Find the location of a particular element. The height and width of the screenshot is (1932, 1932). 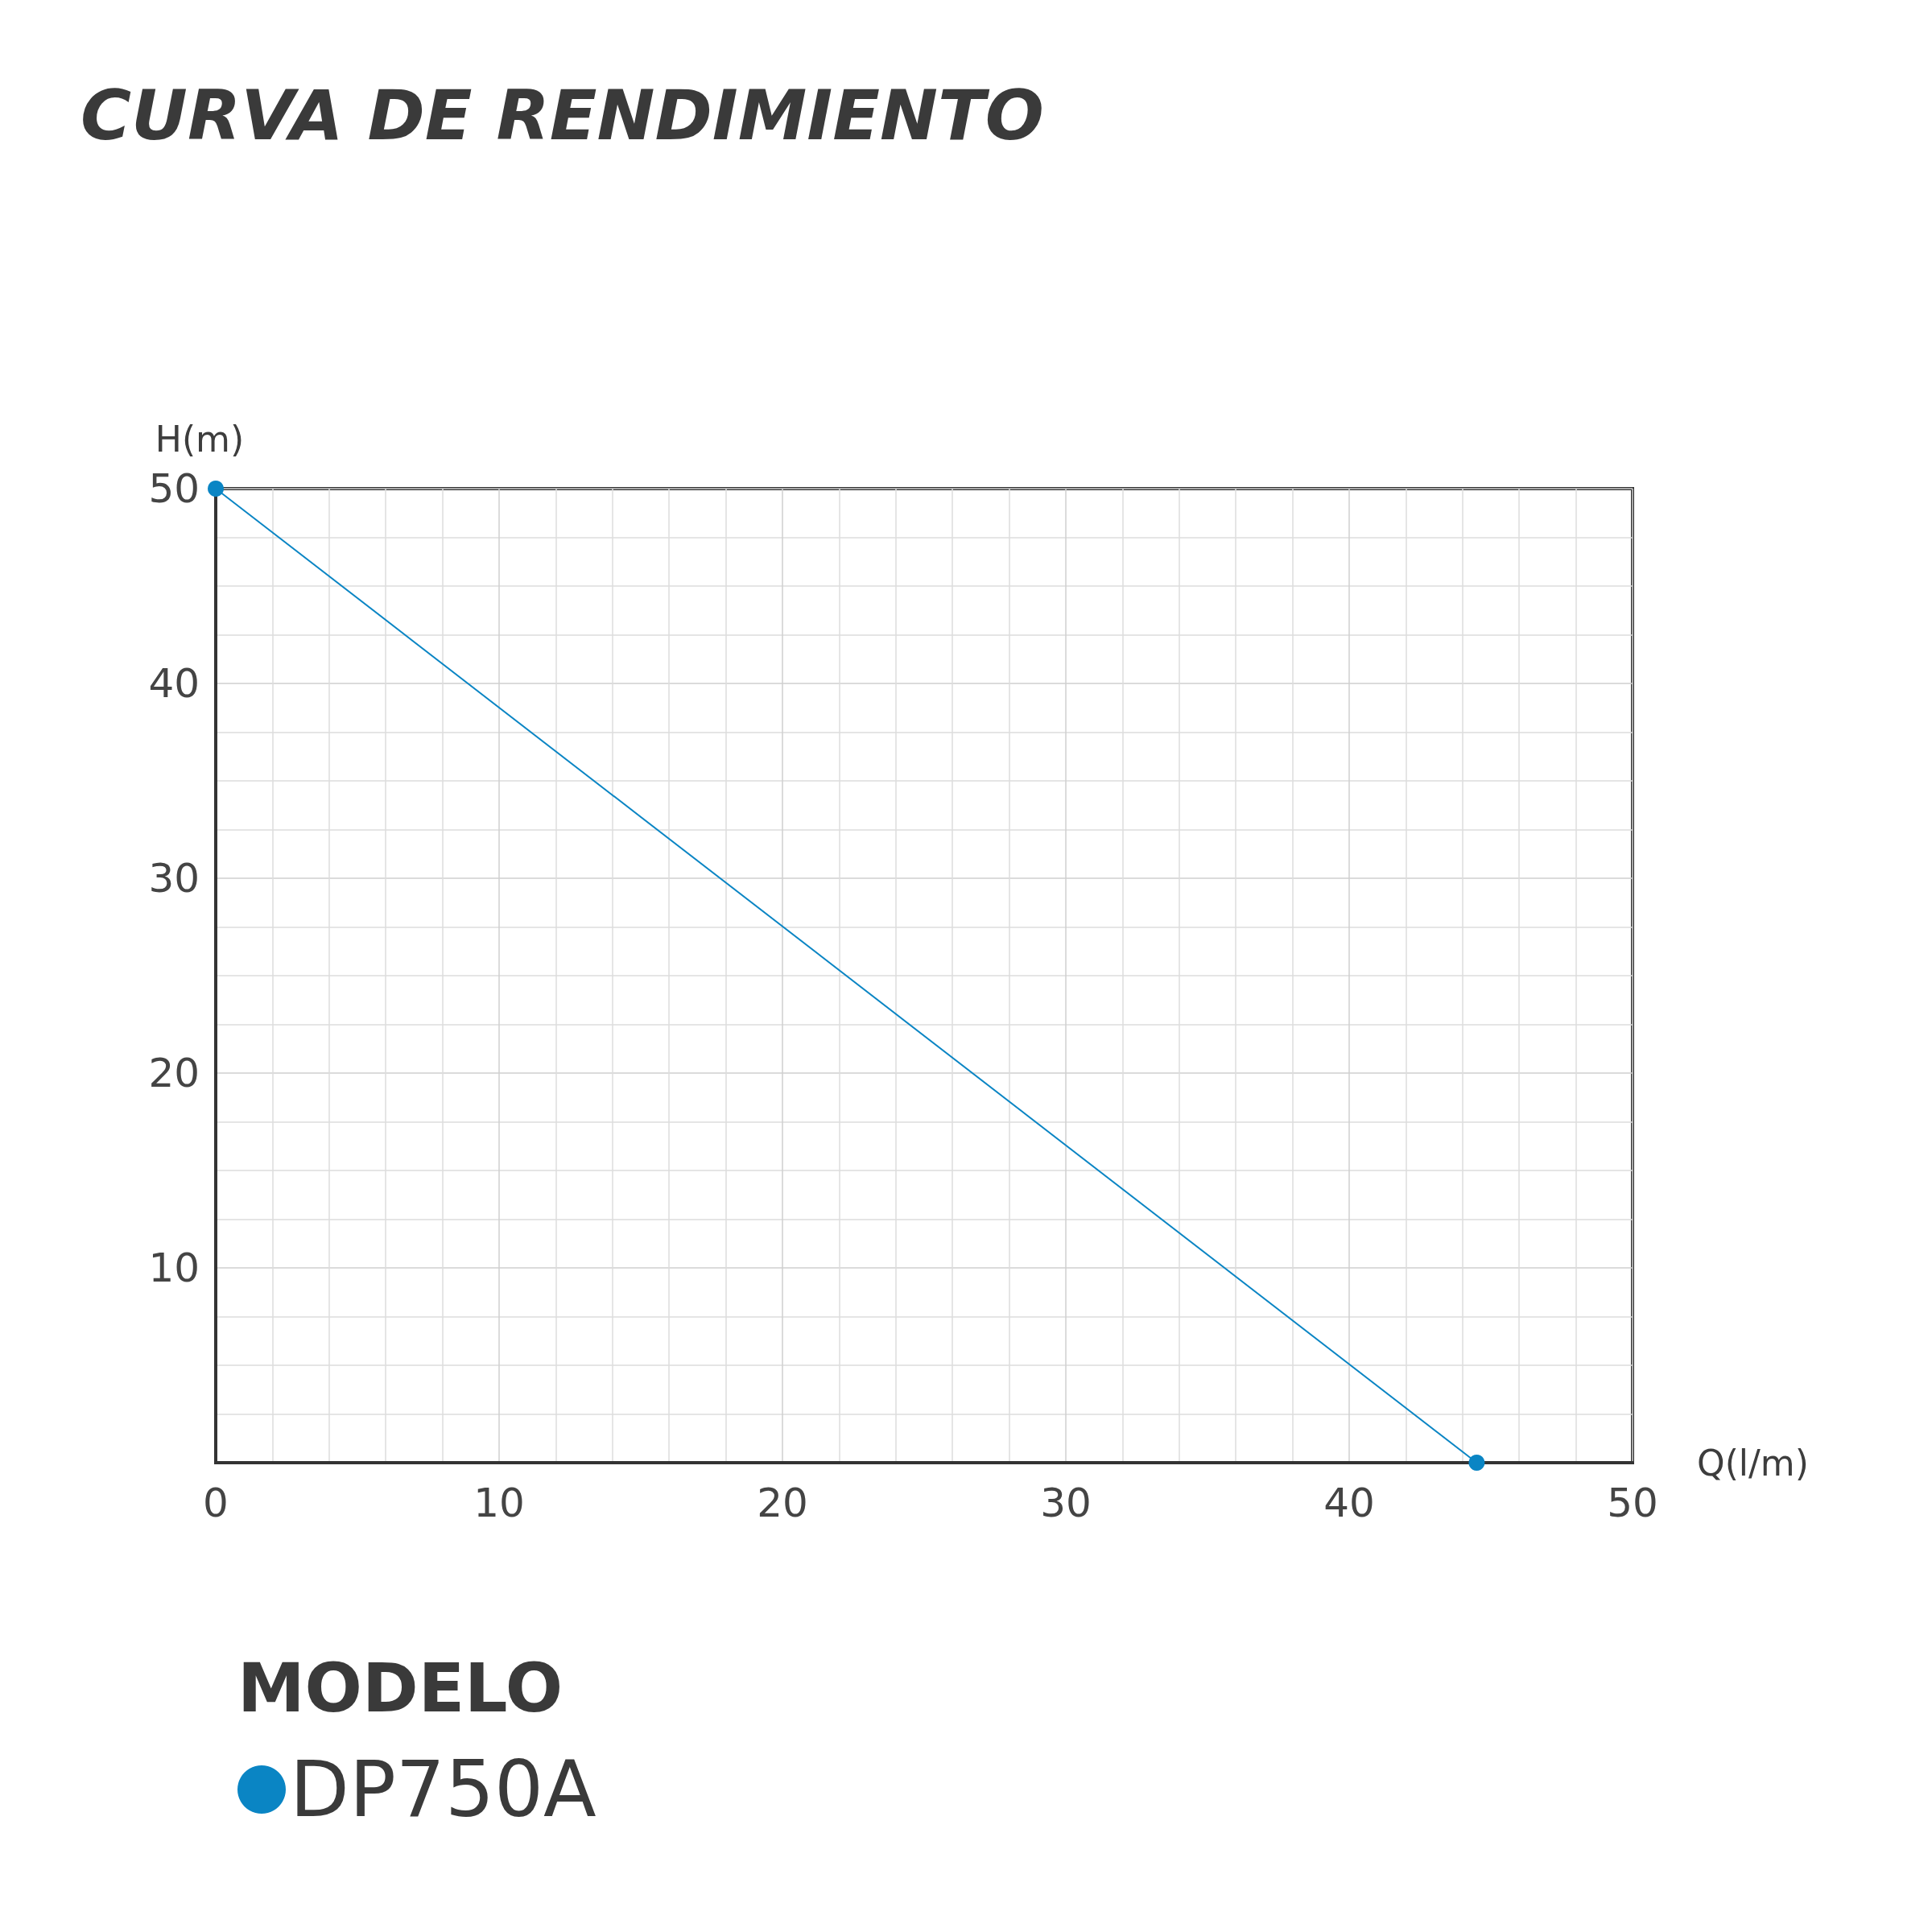

x-tick-label: 30 is located at coordinates (1066, 1503).